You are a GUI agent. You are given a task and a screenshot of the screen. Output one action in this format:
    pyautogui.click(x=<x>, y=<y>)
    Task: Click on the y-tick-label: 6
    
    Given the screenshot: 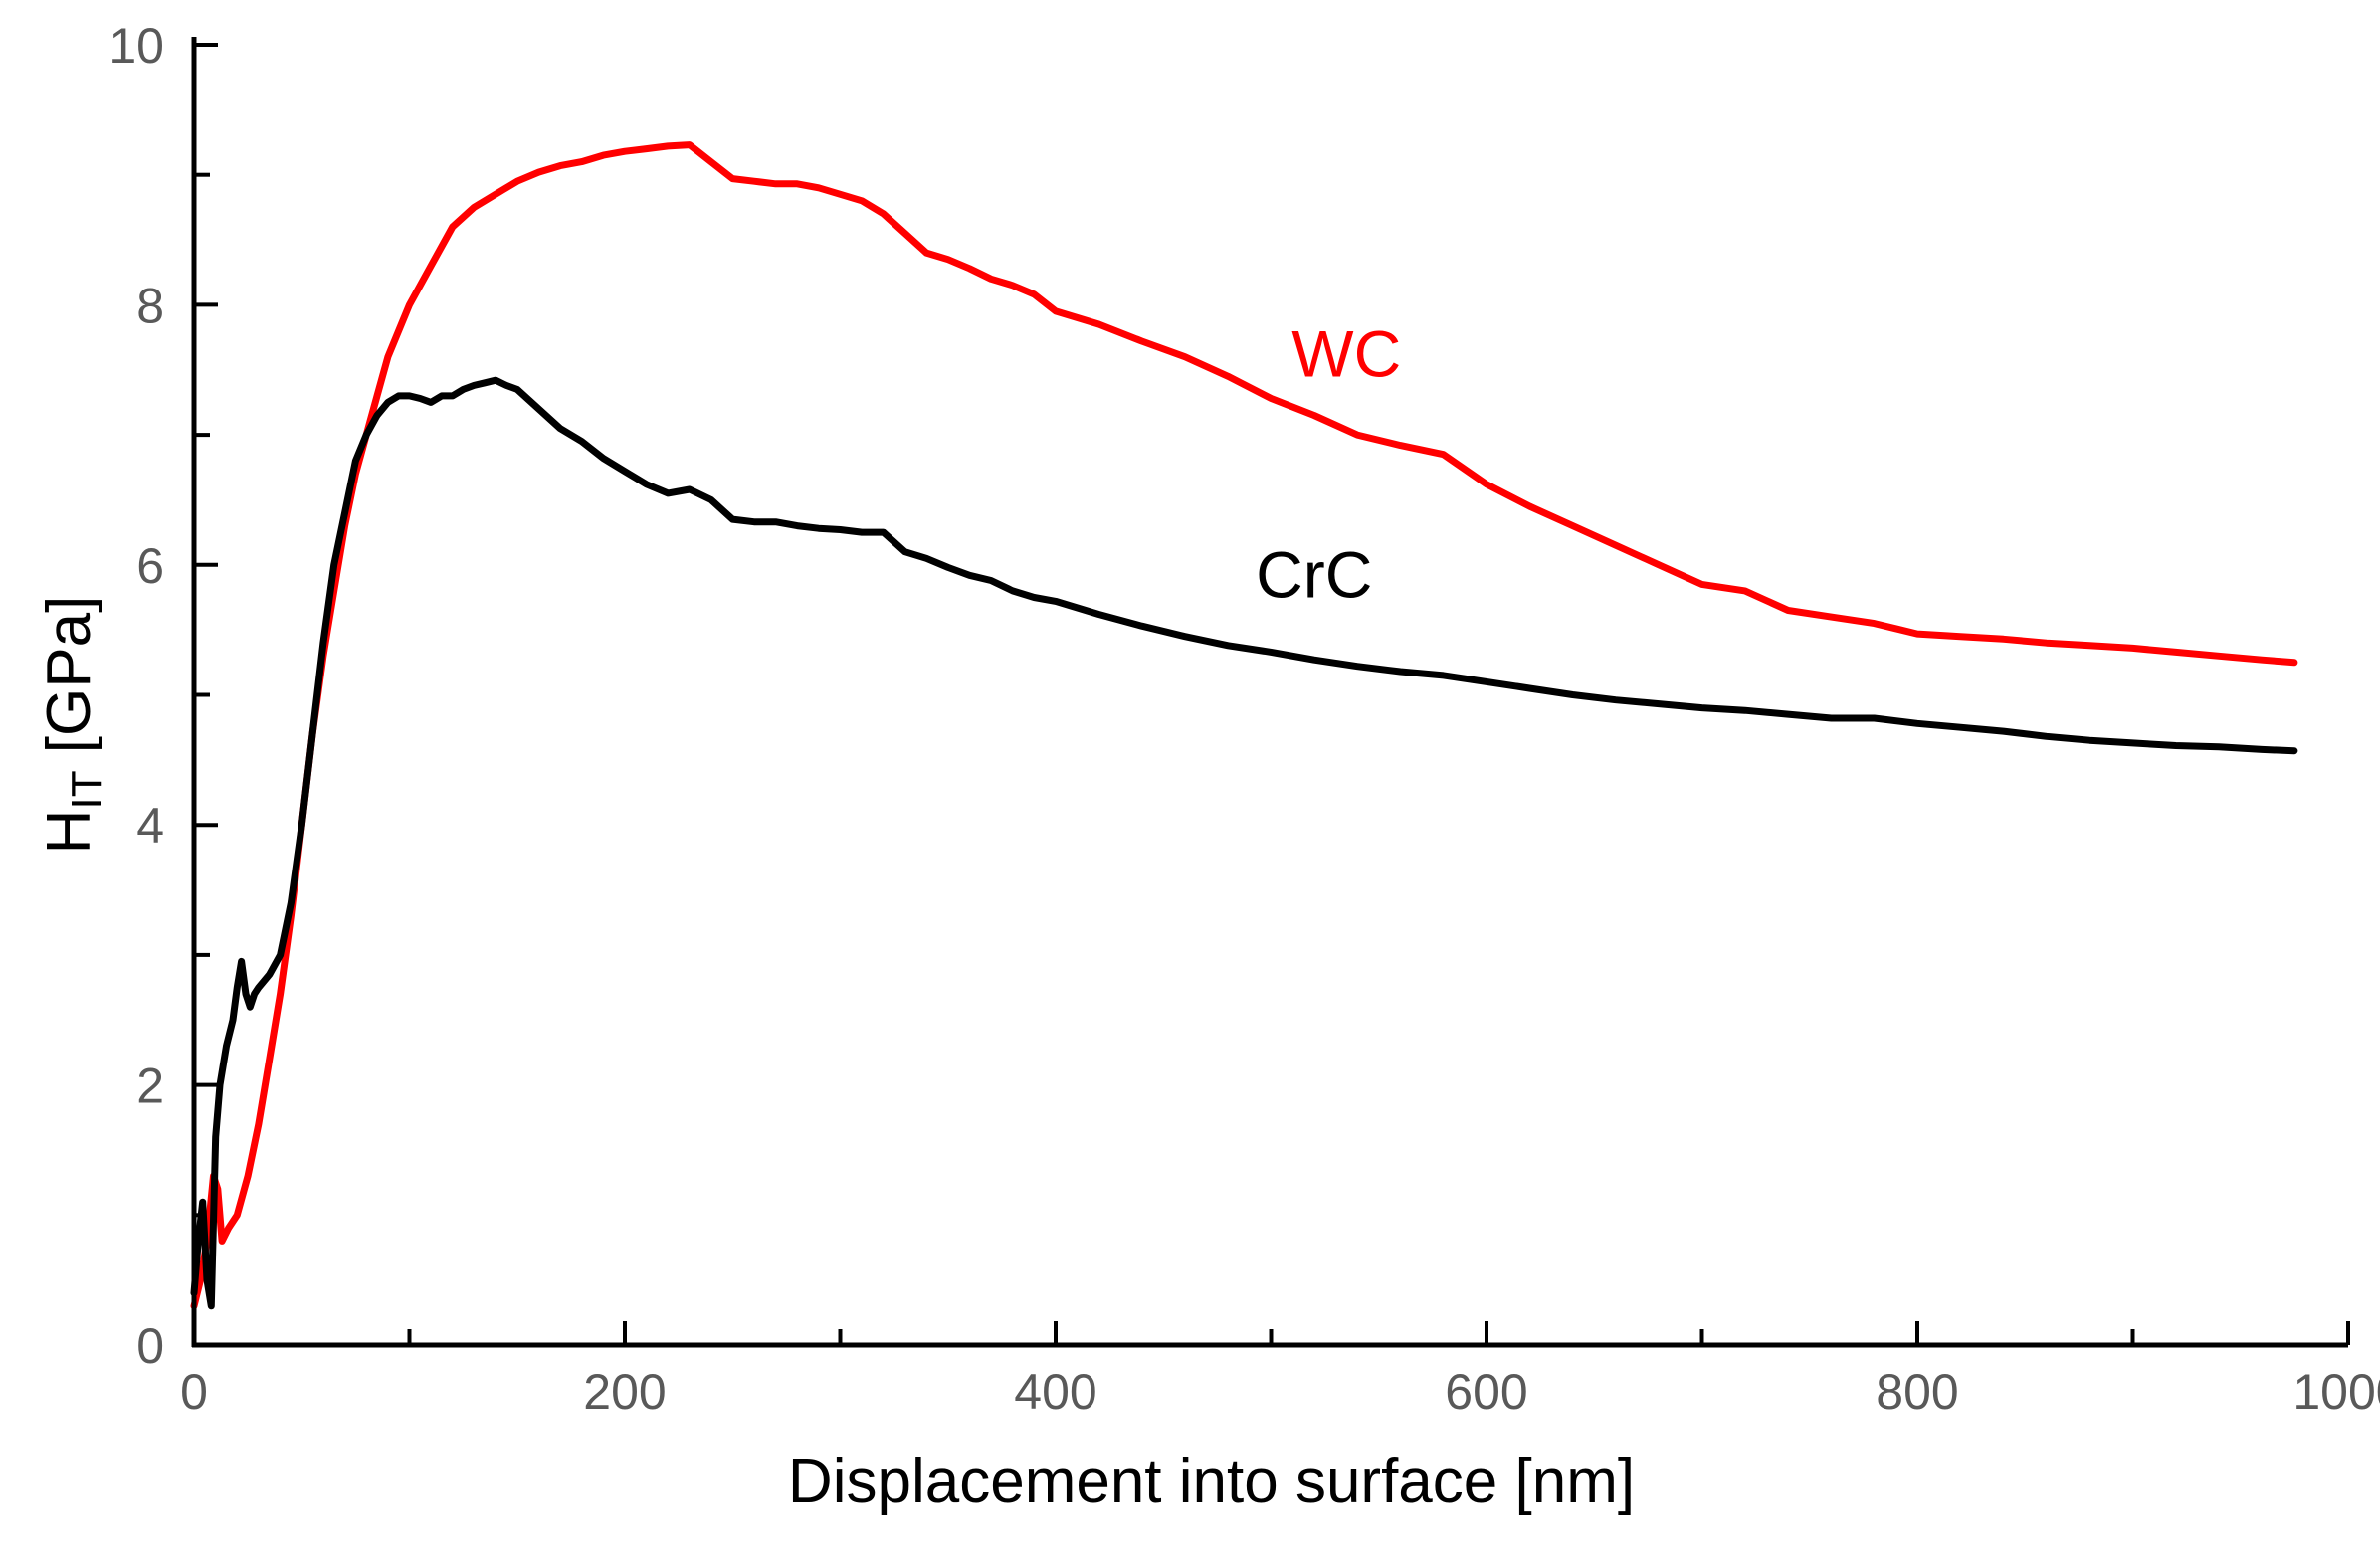 What is the action you would take?
    pyautogui.click(x=150, y=566)
    